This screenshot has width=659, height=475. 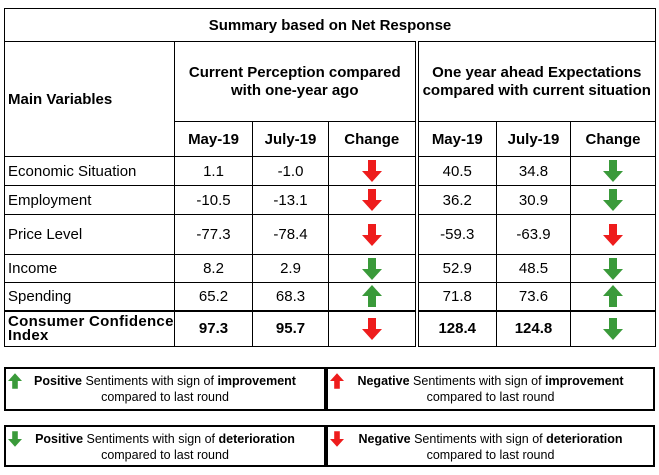 I want to click on cur-may-value: 8.2, so click(x=213, y=268).